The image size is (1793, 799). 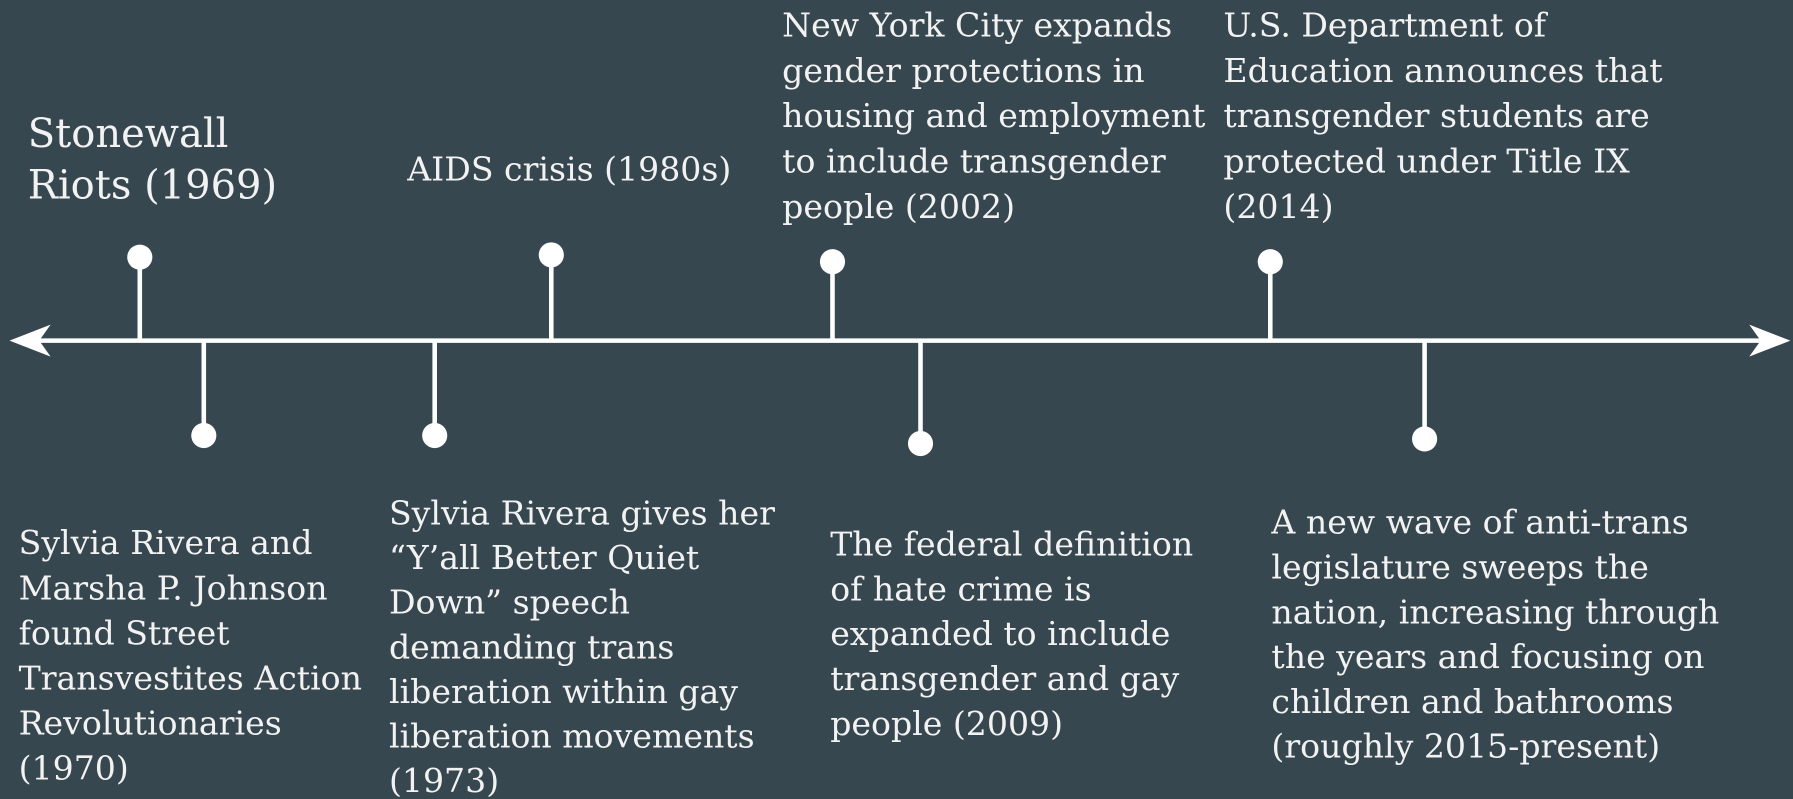 What do you see at coordinates (1278, 206) in the screenshot?
I see `event-label: (2014)` at bounding box center [1278, 206].